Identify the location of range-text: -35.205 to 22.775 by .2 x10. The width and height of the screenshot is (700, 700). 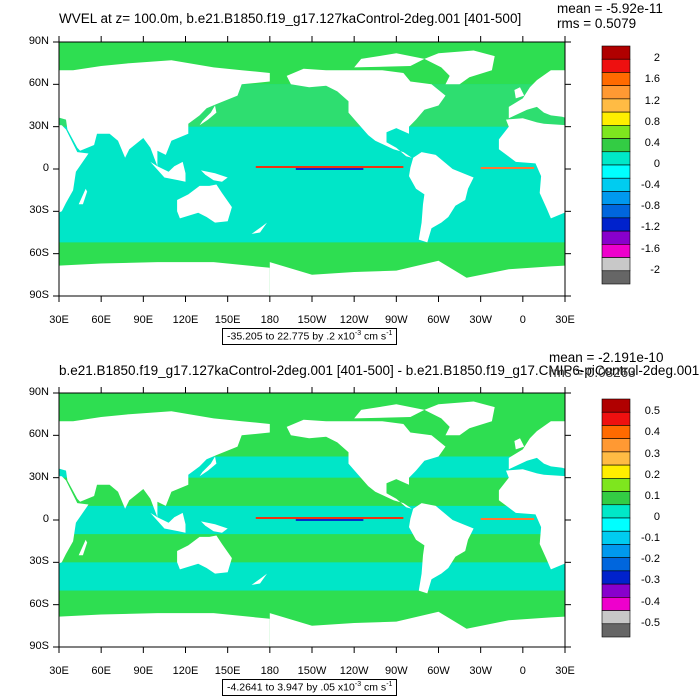
(291, 336).